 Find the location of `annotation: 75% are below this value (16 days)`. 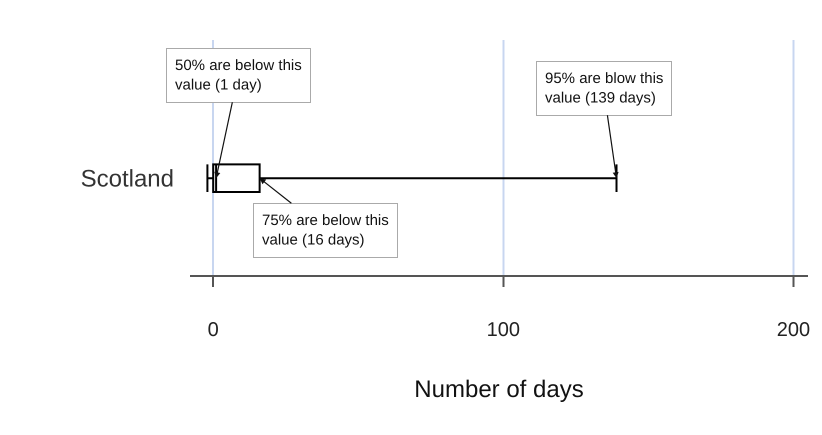

annotation: 75% are below this value (16 days) is located at coordinates (325, 230).